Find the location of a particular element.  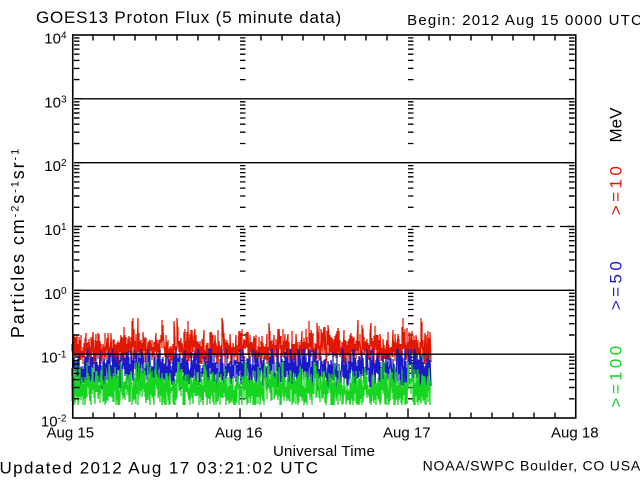

svg-text: NOAA/SWPC Boulder, CO USA is located at coordinates (531, 466).